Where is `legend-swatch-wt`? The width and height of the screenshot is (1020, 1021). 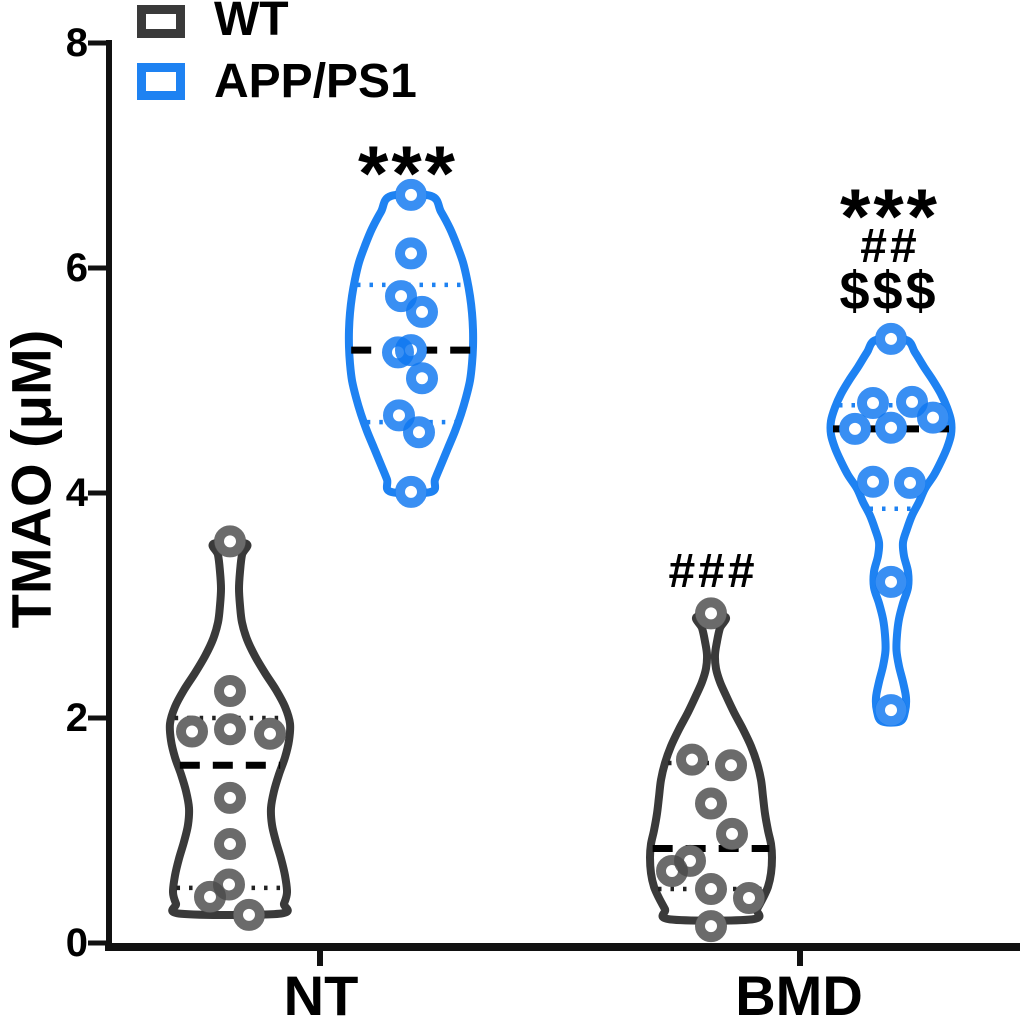 legend-swatch-wt is located at coordinates (161, 21).